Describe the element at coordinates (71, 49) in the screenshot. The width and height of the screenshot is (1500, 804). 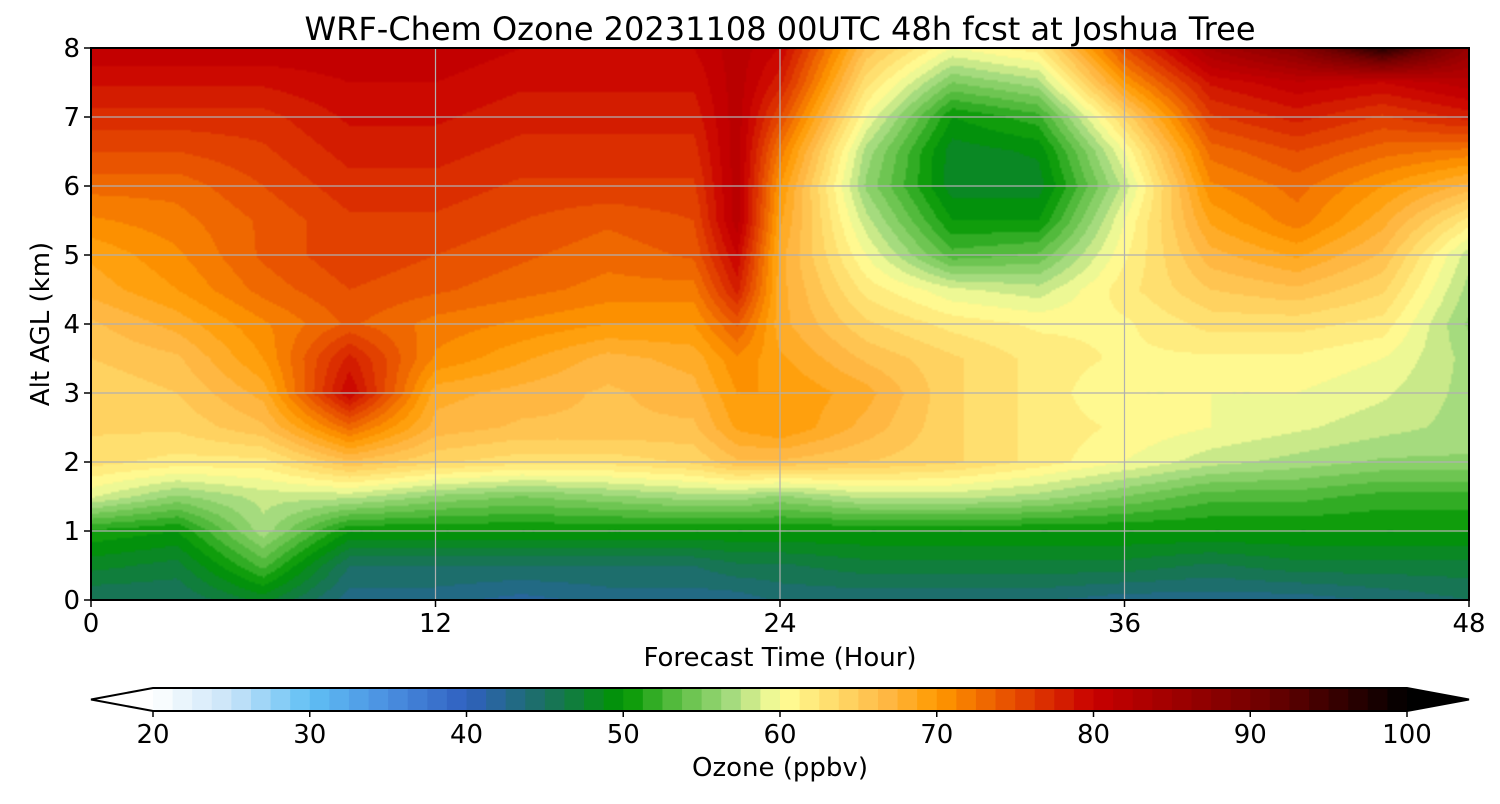
I see `y-tick-label: 8` at that location.